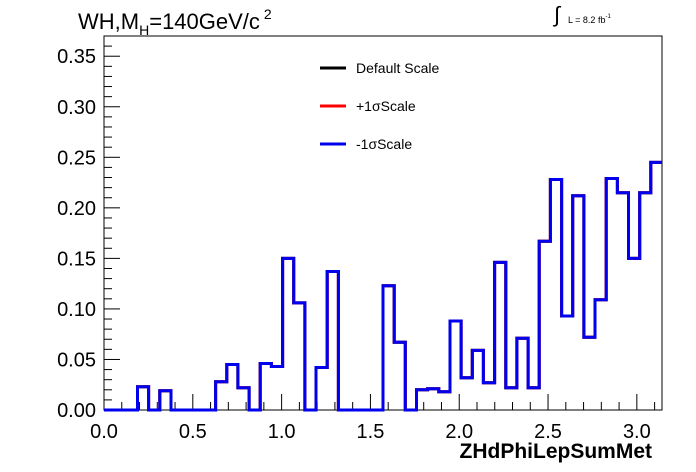 The width and height of the screenshot is (696, 472). I want to click on title-superscript: 2, so click(267, 14).